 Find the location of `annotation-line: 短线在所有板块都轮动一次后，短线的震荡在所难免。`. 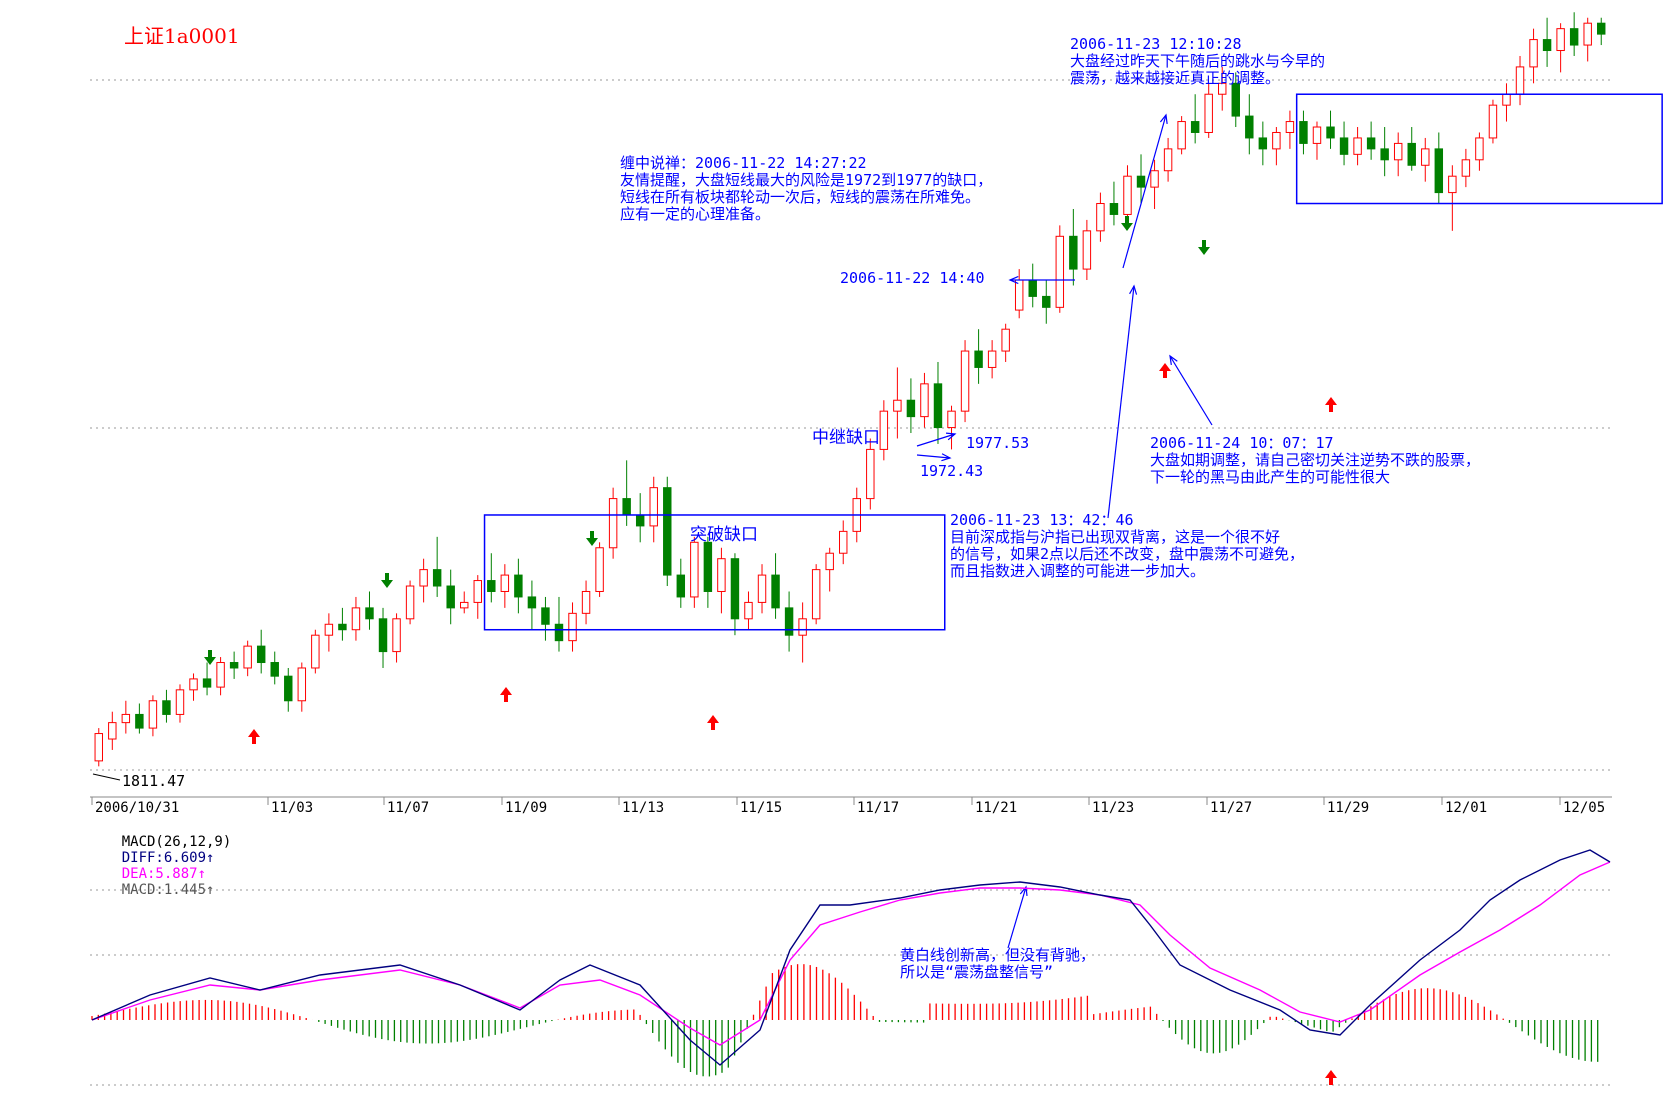

annotation-line: 短线在所有板块都轮动一次后，短线的震荡在所难免。 is located at coordinates (800, 197).